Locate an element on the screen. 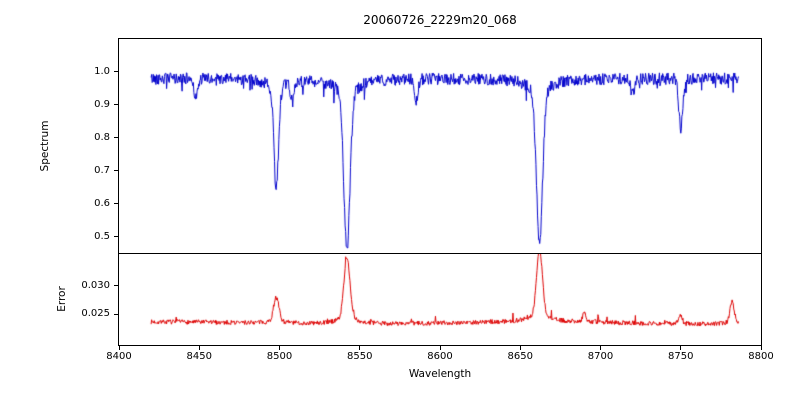  y-tick-label-error: 0.030 is located at coordinates (95, 285).